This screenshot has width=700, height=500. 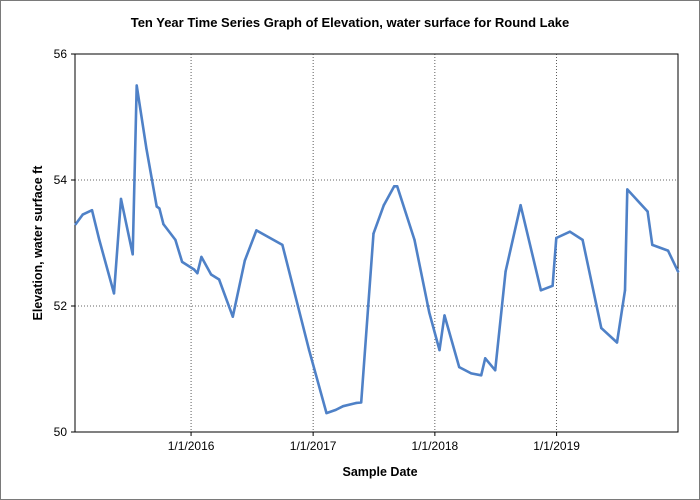 What do you see at coordinates (61, 306) in the screenshot?
I see `y-tick-label: 52` at bounding box center [61, 306].